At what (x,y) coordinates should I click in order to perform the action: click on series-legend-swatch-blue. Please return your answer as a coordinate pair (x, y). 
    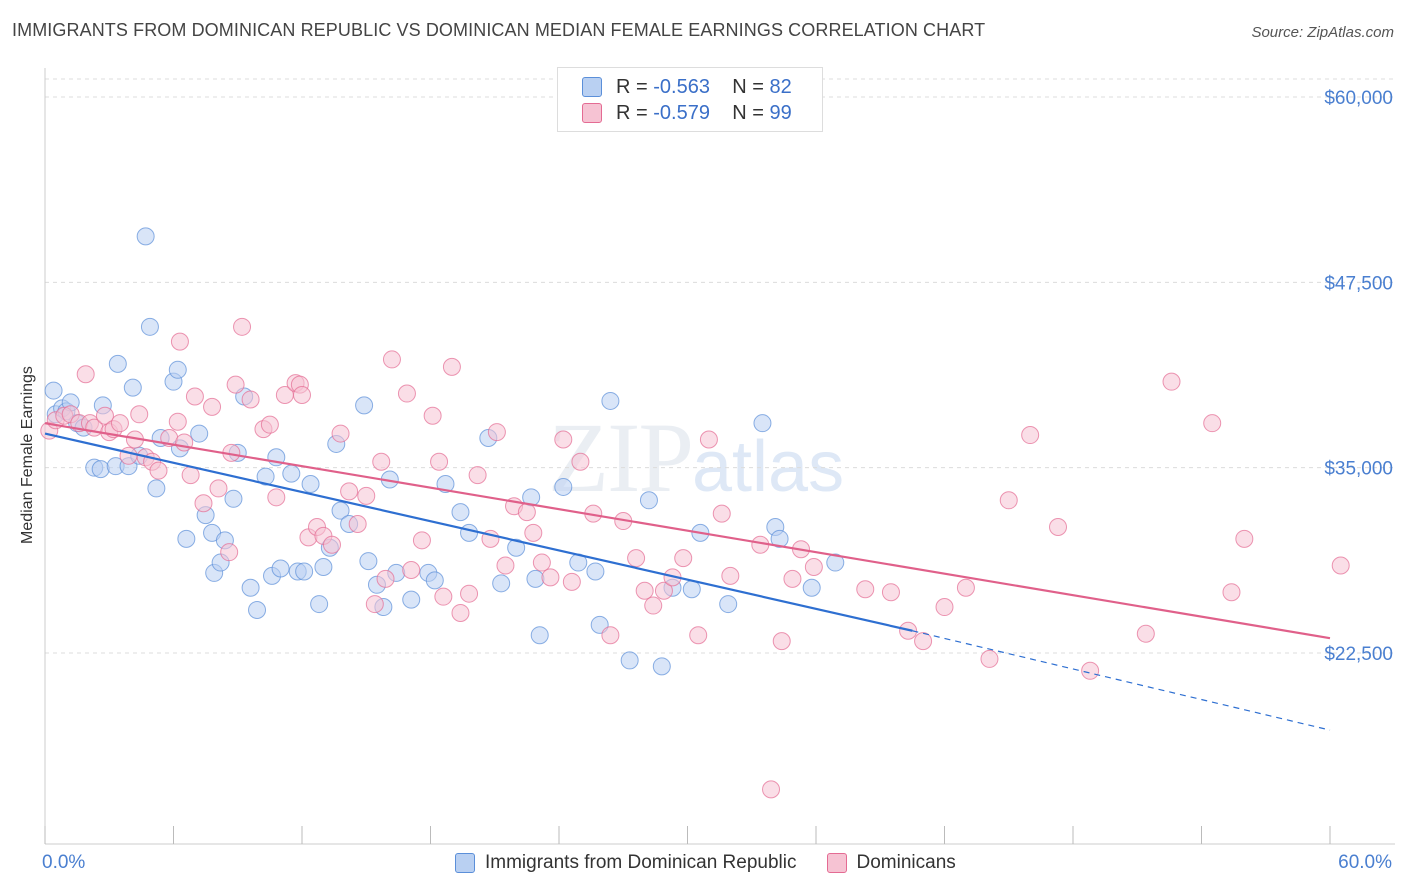
    Looking at the image, I should click on (465, 863).